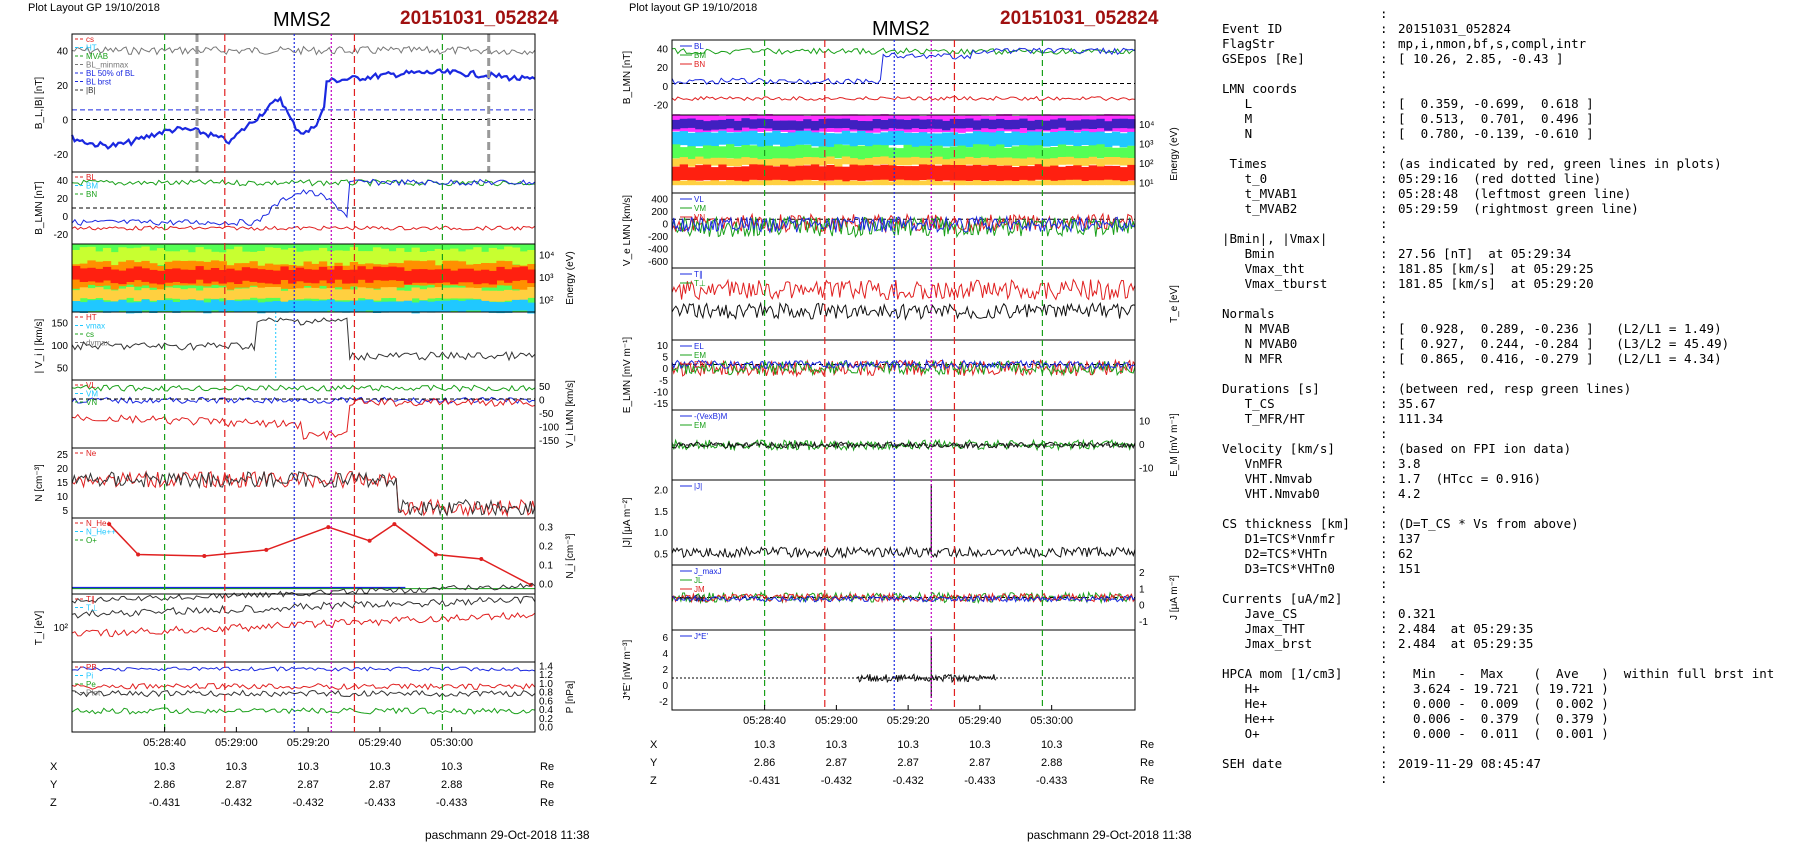 This screenshot has width=1804, height=842. What do you see at coordinates (236, 803) in the screenshot?
I see `coord-value: -0.432` at bounding box center [236, 803].